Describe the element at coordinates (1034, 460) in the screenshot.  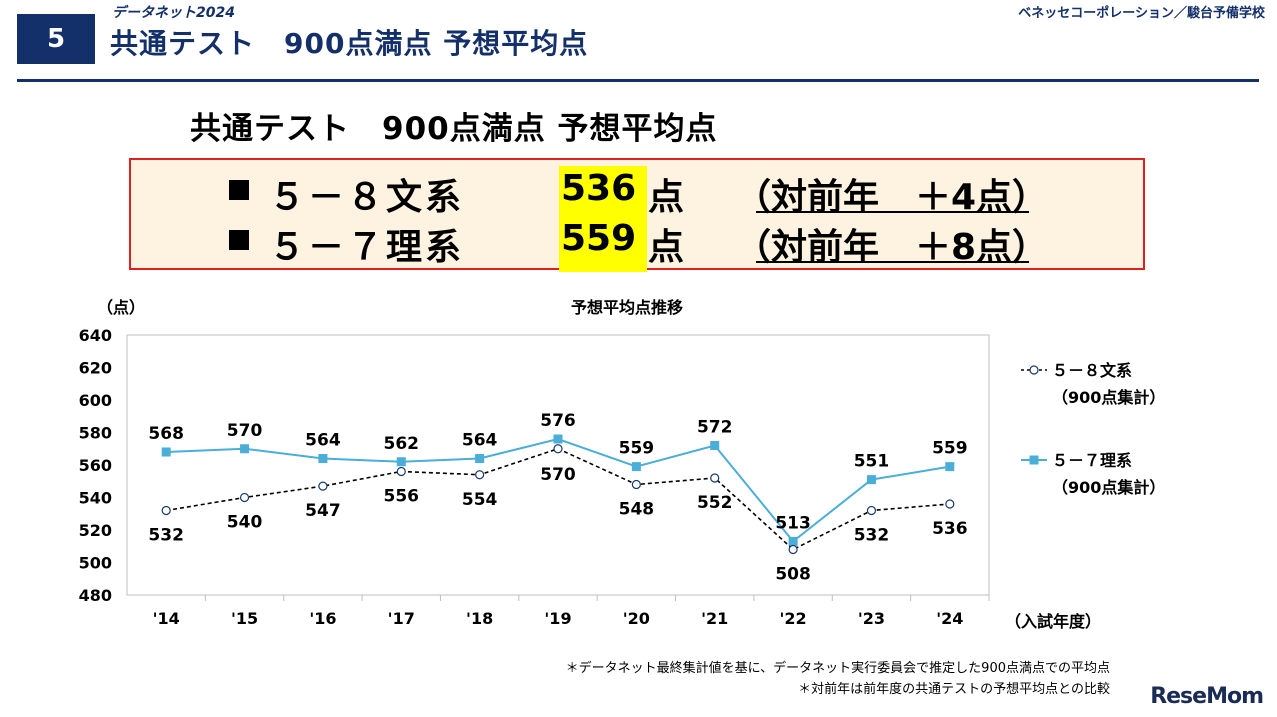
I see `legend-marker-rikei` at that location.